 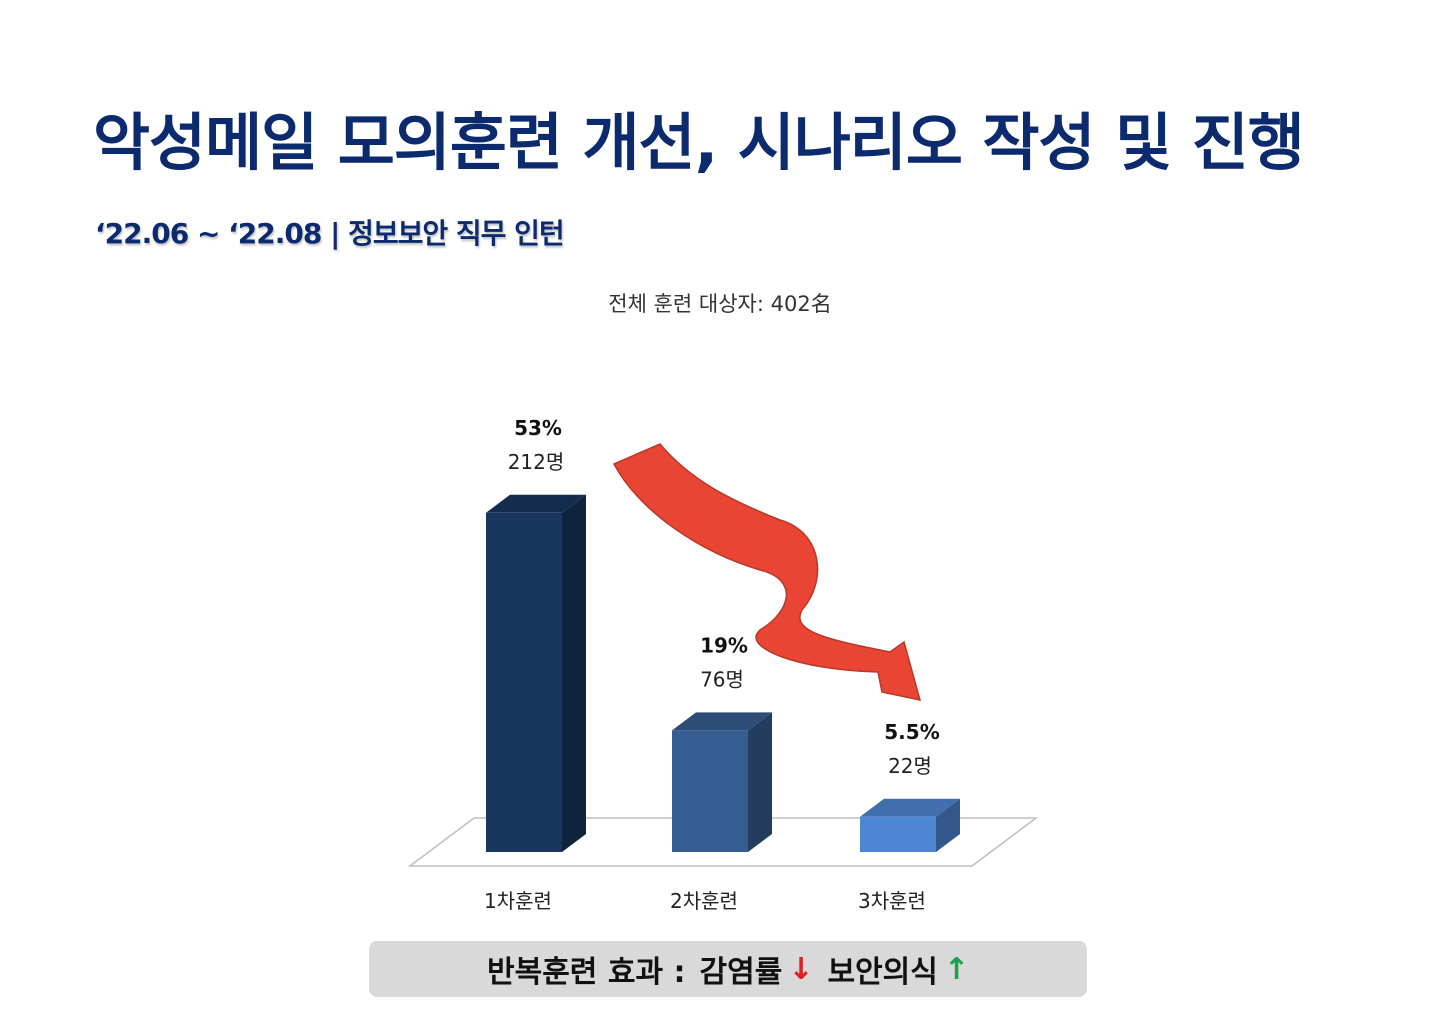 What do you see at coordinates (767, 572) in the screenshot?
I see `trend-down-arrow` at bounding box center [767, 572].